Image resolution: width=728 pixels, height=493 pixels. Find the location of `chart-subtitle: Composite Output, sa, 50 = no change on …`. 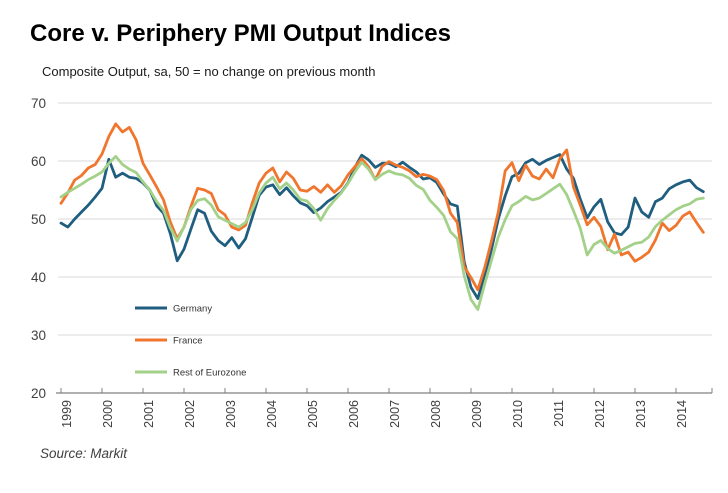

chart-subtitle: Composite Output, sa, 50 = no change on … is located at coordinates (209, 71).